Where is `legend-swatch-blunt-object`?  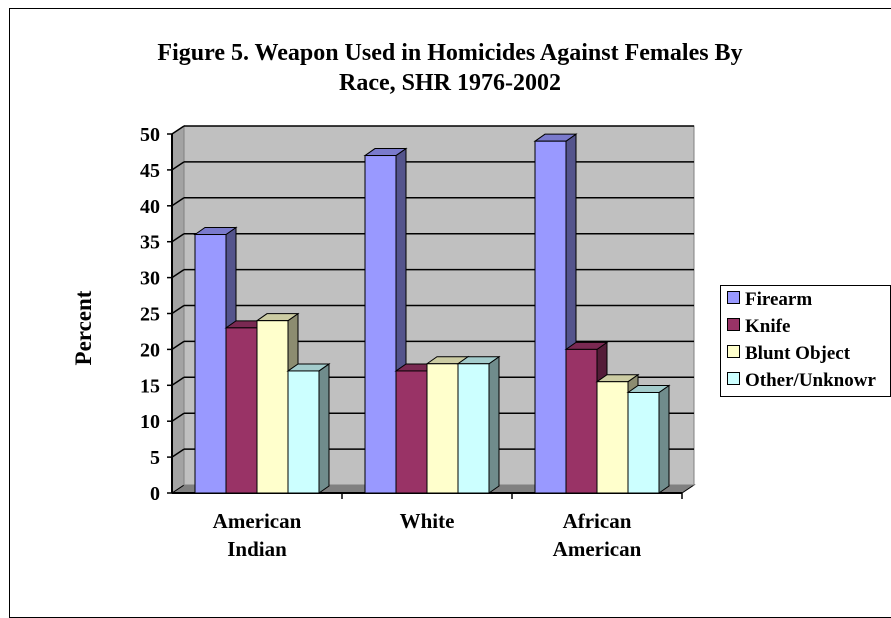 legend-swatch-blunt-object is located at coordinates (733, 351).